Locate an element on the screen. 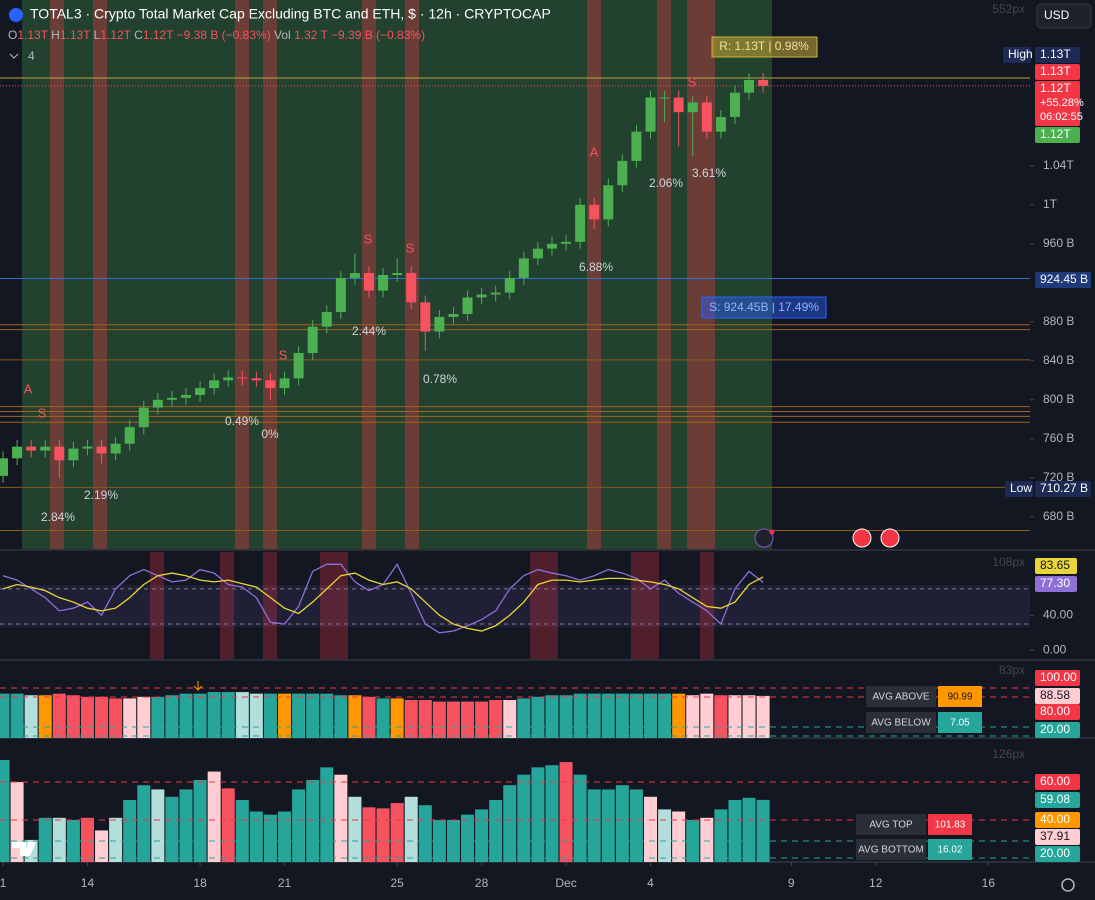 The image size is (1095, 900). avg-value: 7.05 is located at coordinates (960, 723).